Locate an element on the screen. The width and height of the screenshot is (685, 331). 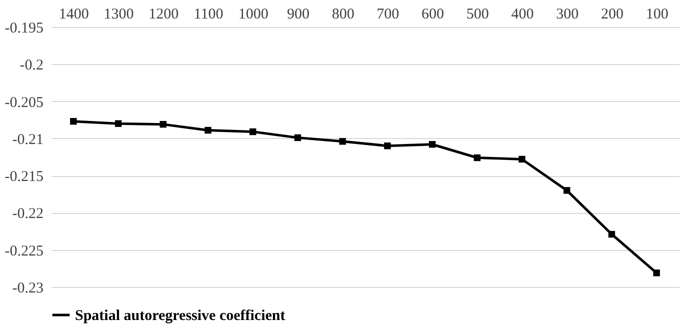
x-tick-label: 1300 is located at coordinates (119, 14).